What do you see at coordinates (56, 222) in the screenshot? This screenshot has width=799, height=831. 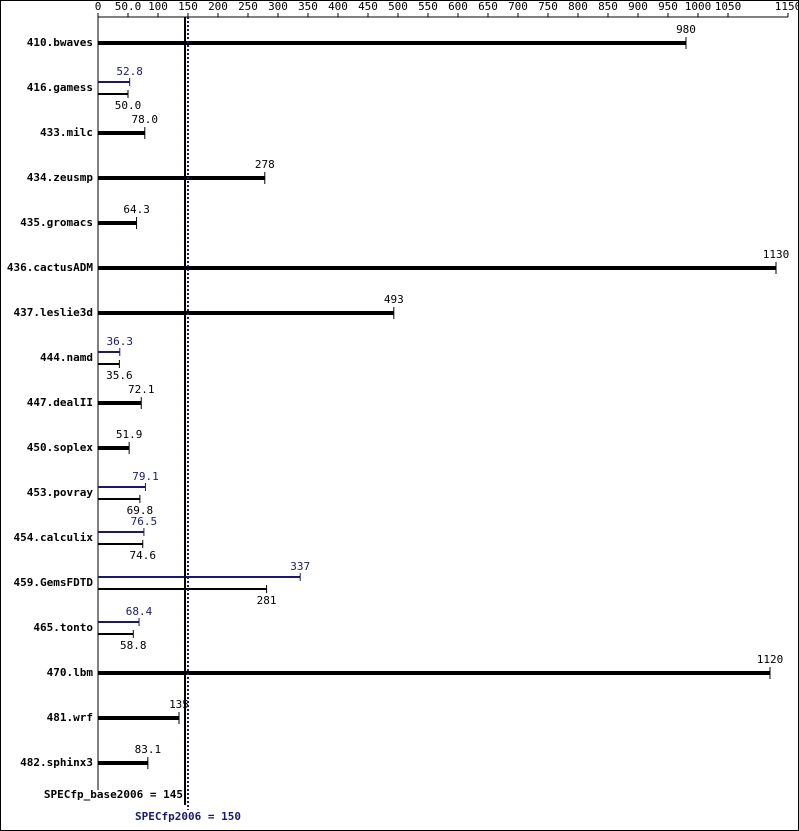 I see `category-label: 435.gromacs` at bounding box center [56, 222].